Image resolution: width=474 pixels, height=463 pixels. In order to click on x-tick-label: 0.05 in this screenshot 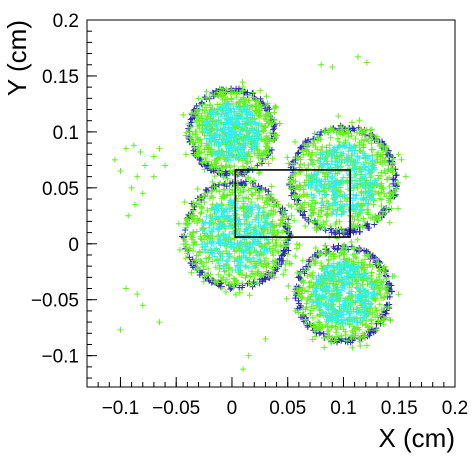, I will do `click(287, 408)`.